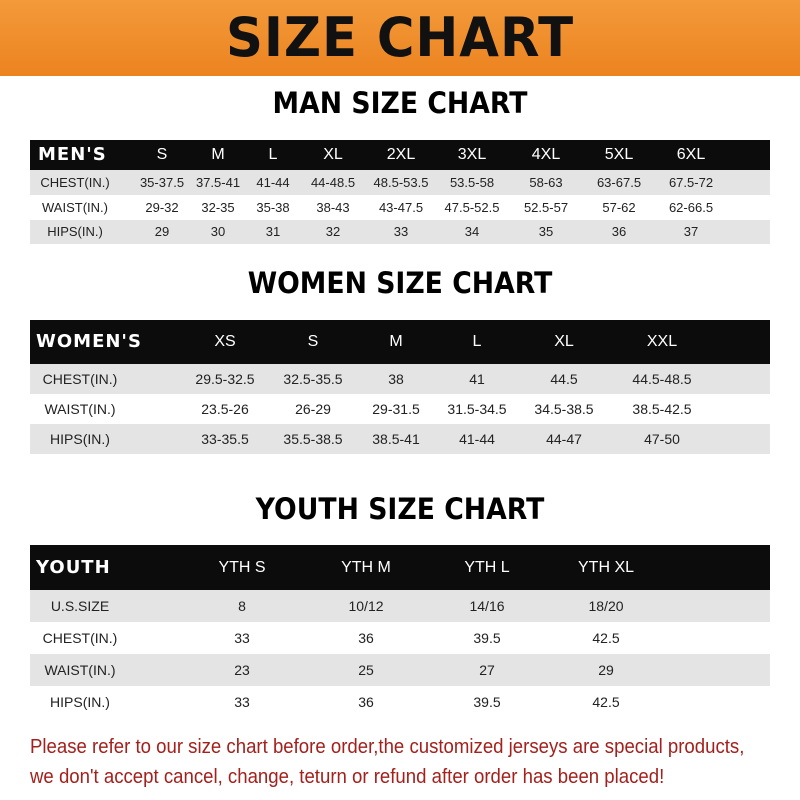  I want to click on measurement-value: 38.5-41, so click(396, 439).